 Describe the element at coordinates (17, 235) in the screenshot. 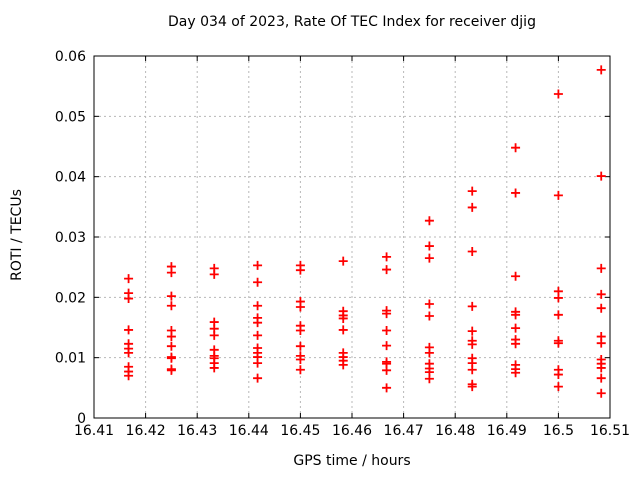

I see `y-axis-label: ROTI / TECUs` at that location.